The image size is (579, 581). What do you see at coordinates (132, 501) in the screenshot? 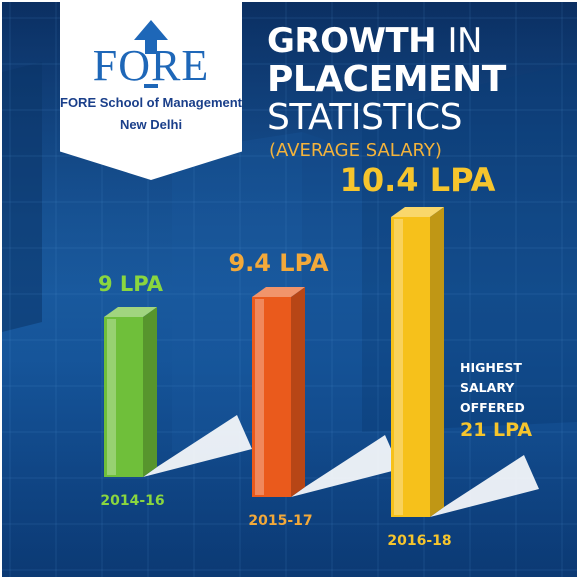
I see `category-label: 2014-16` at bounding box center [132, 501].